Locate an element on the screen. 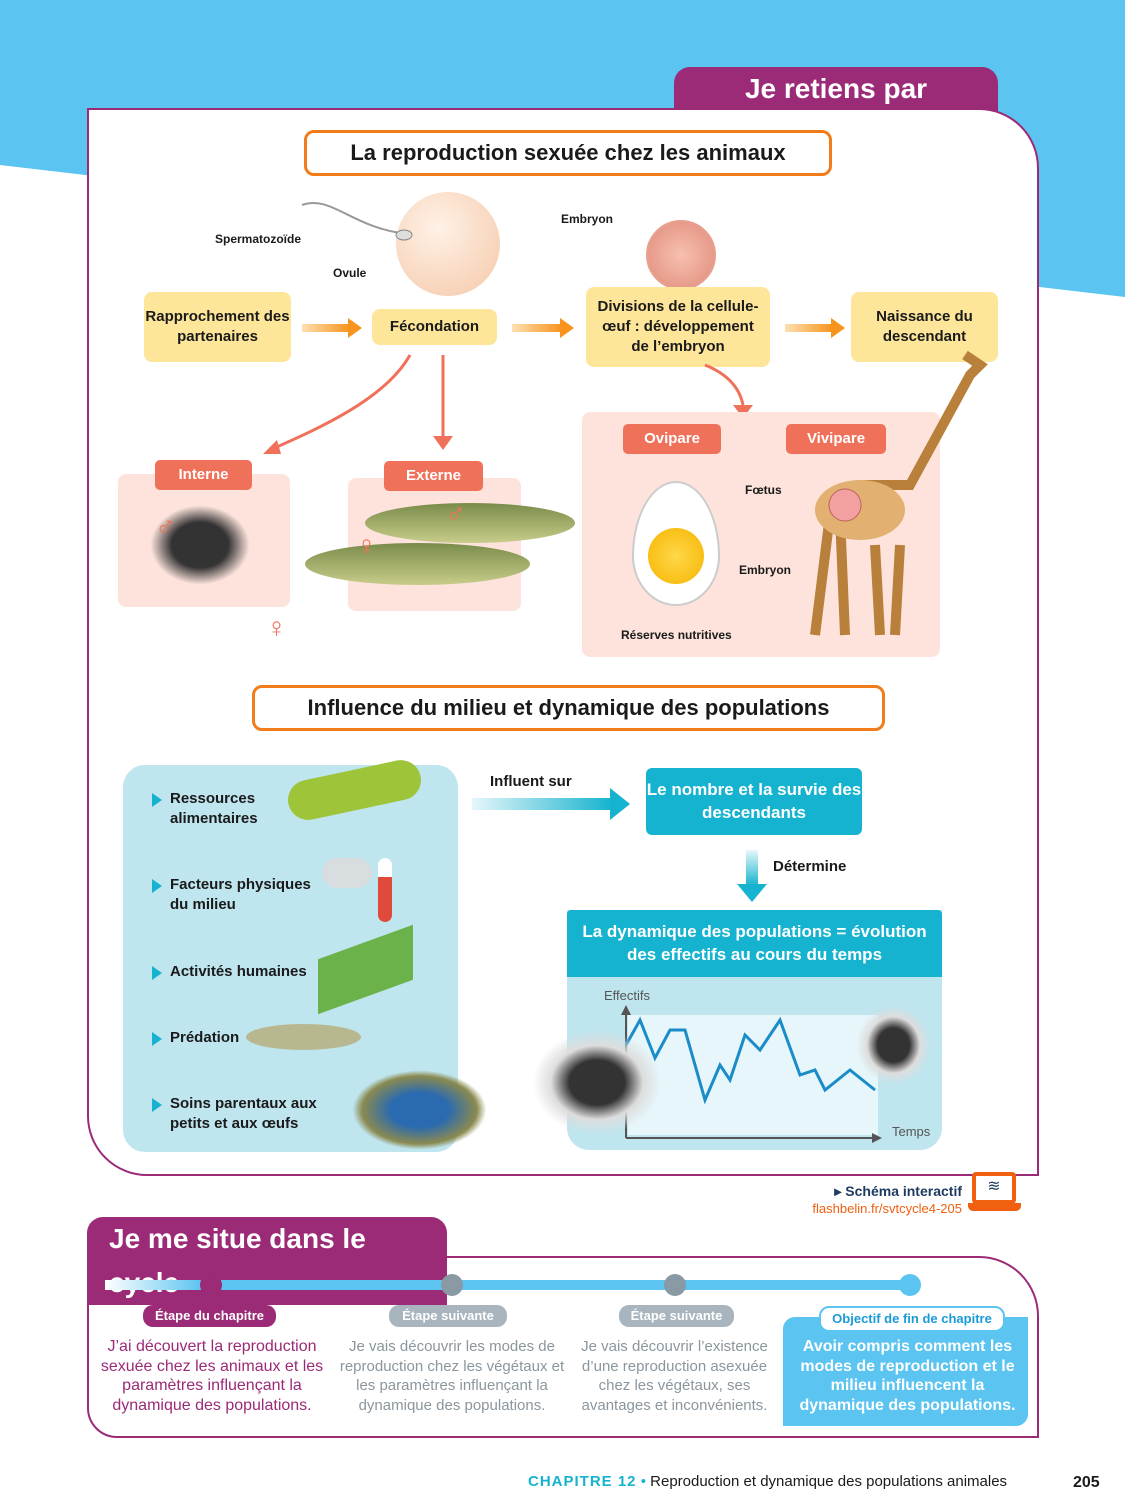 The height and width of the screenshot is (1500, 1125). bird-nest-illustration is located at coordinates (419, 1110).